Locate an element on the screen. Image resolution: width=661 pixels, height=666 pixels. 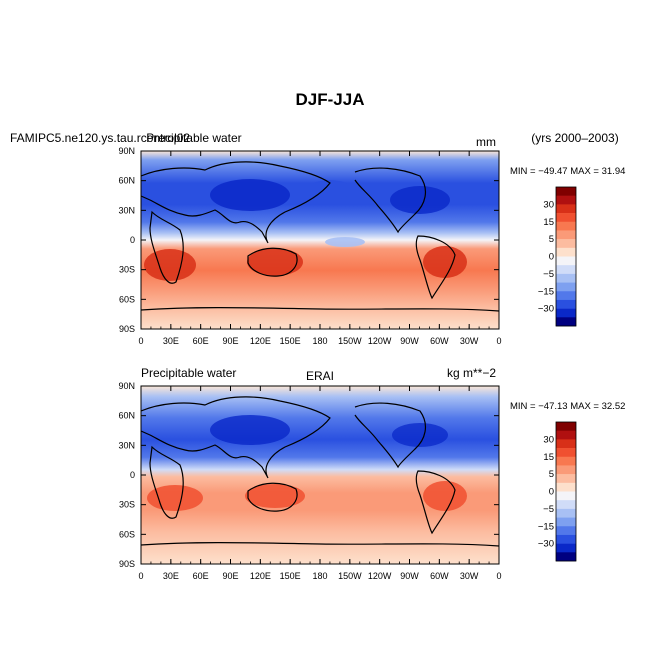
bottom-lat-tick-label: 30N is located at coordinates (126, 445).